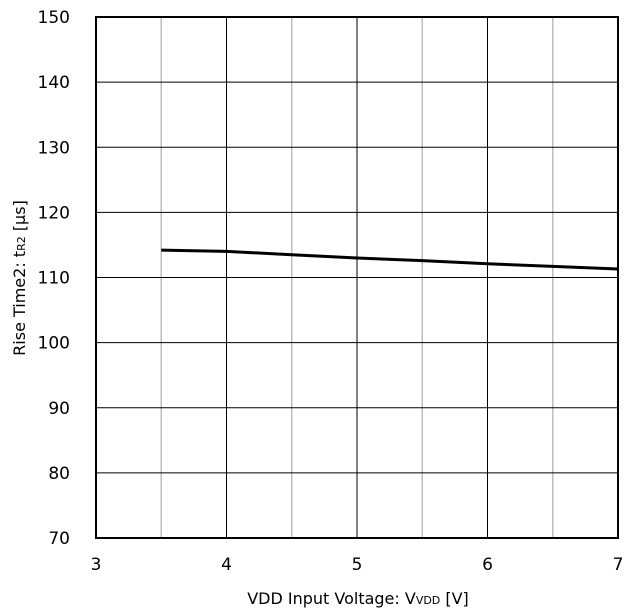 Image resolution: width=625 pixels, height=614 pixels. I want to click on x-tick-label: 6, so click(487, 565).